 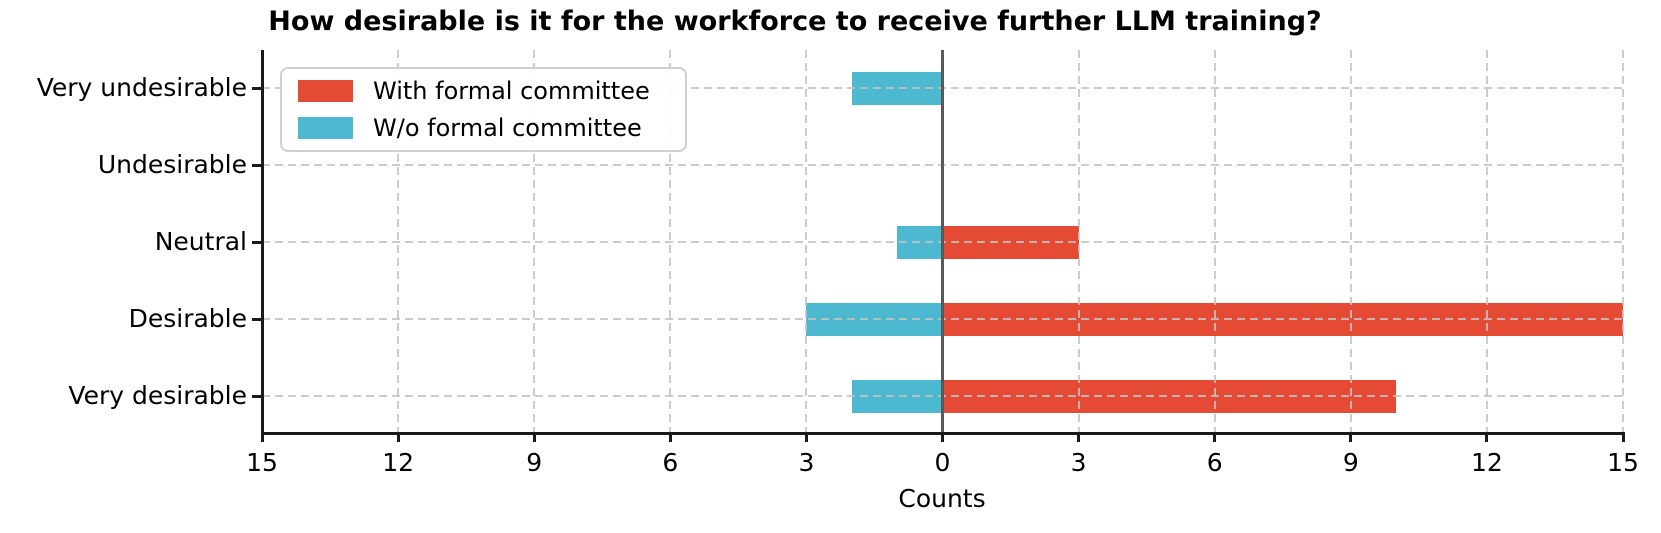 I want to click on legend-swatch-without-committee, so click(x=325, y=128).